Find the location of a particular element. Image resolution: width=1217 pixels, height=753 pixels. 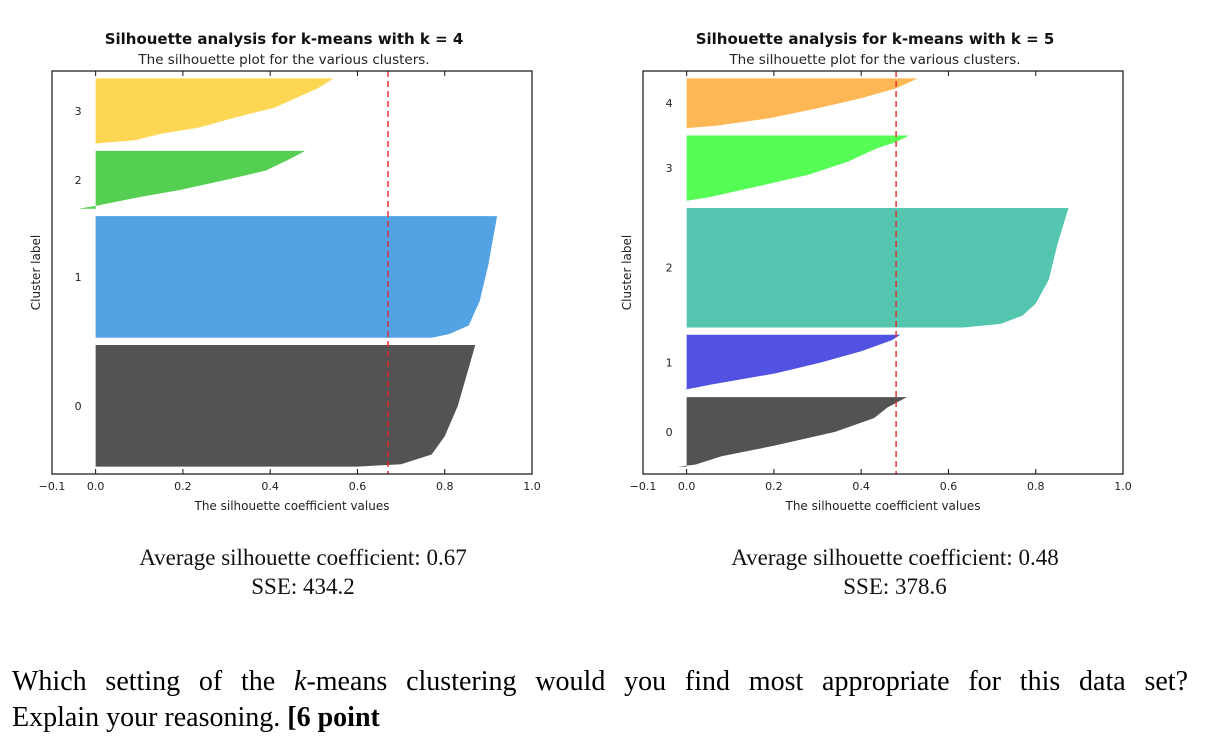

question-text: Which setting of the is located at coordinates (153, 681).